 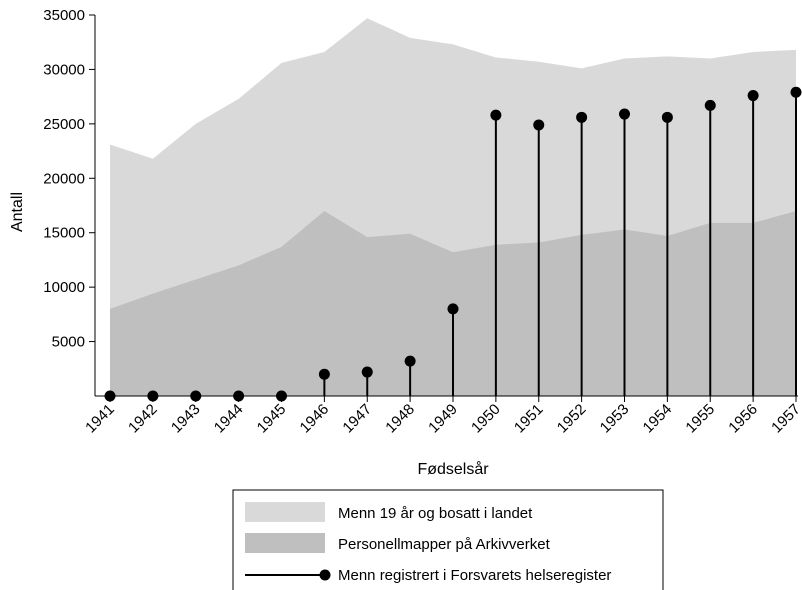 I want to click on x-tick-label: 1950, so click(x=486, y=419).